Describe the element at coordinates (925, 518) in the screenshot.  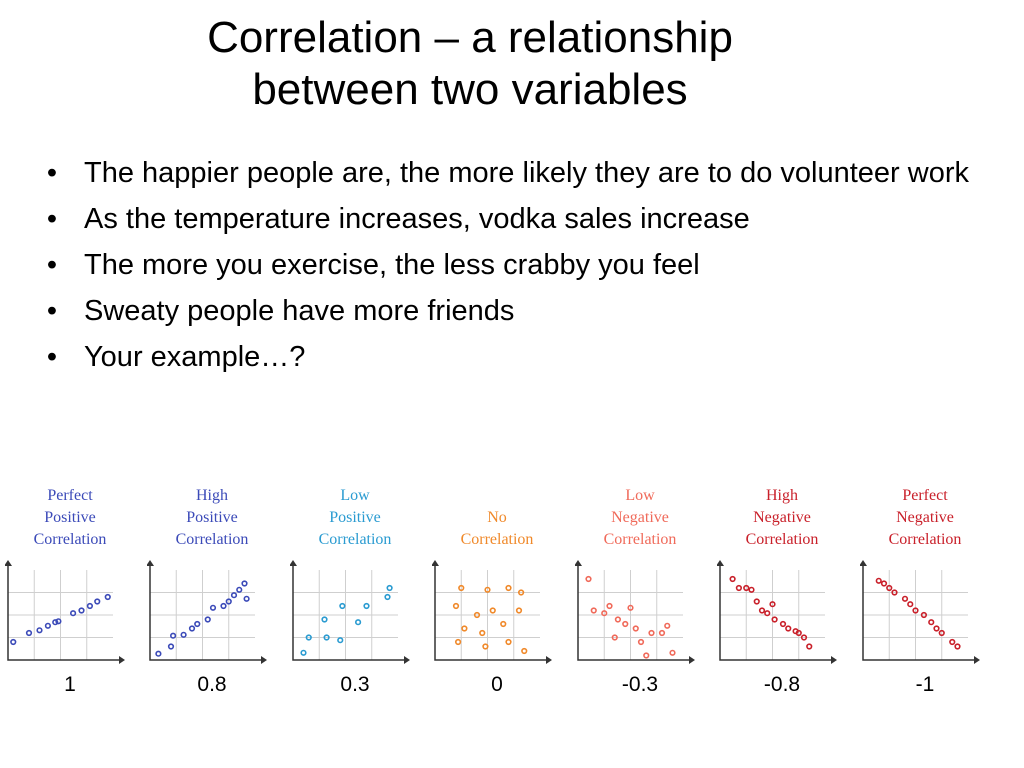
I see `panel-title: Perfect Negative Correlation` at that location.